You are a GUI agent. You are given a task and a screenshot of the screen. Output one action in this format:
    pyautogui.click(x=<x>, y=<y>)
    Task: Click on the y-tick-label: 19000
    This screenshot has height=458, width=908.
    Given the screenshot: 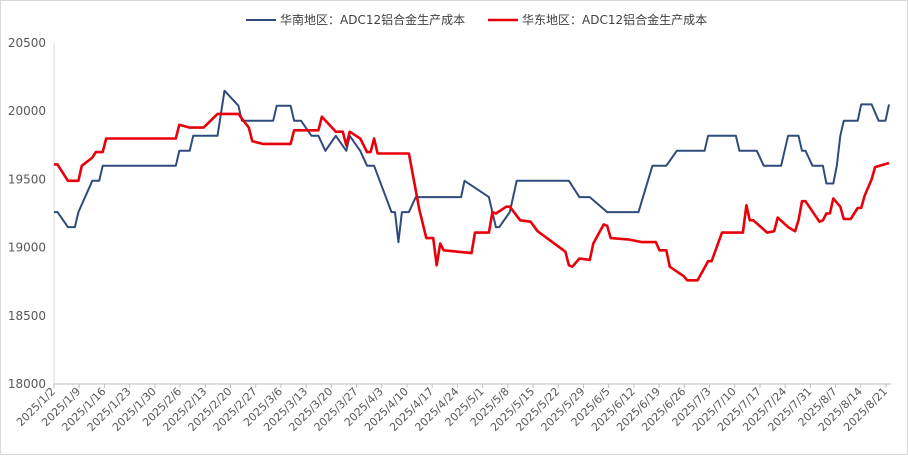 What is the action you would take?
    pyautogui.click(x=27, y=248)
    